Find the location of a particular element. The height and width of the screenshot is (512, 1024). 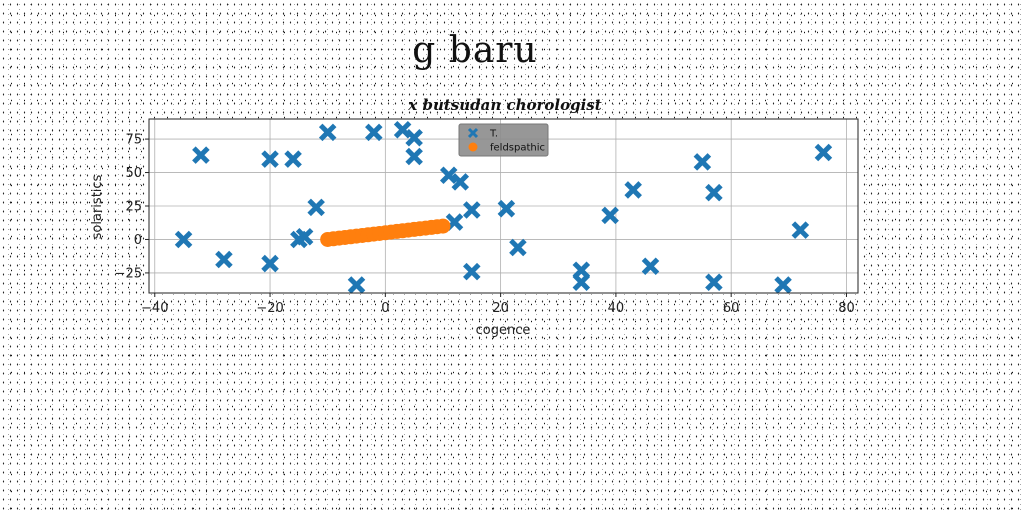

y-tick-label: 75 is located at coordinates (133, 140).